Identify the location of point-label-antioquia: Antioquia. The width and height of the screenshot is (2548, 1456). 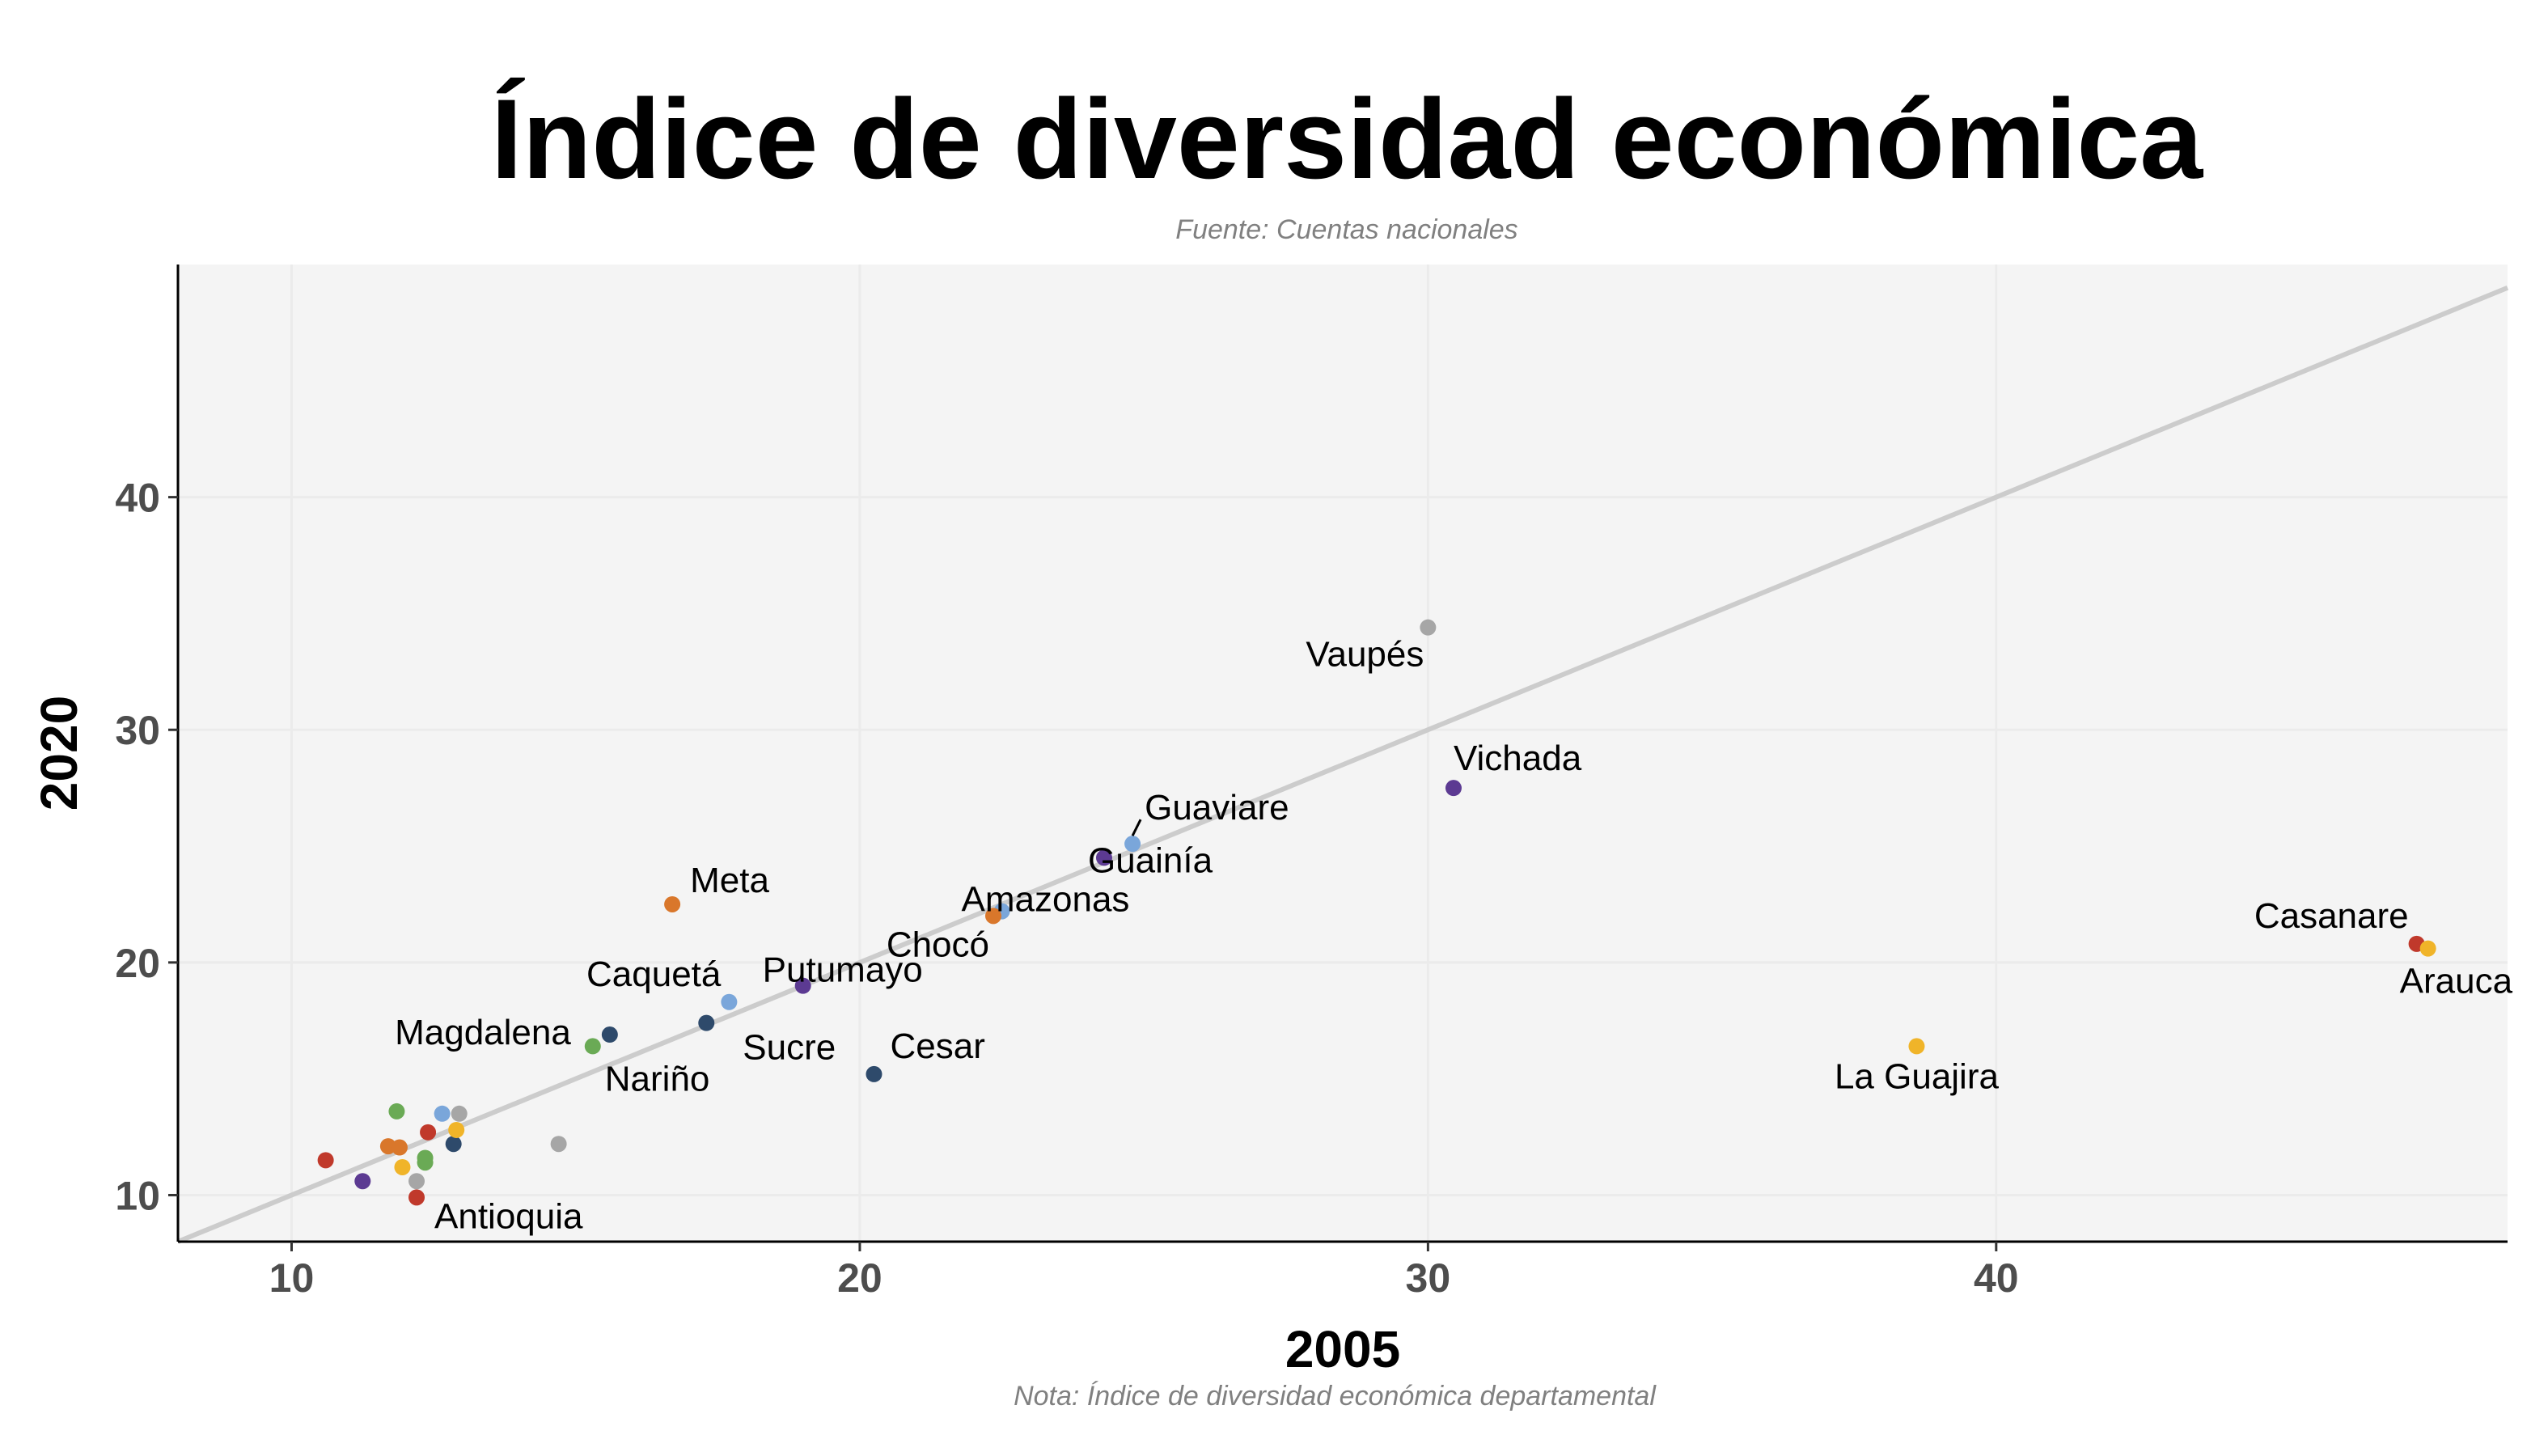
(508, 1216).